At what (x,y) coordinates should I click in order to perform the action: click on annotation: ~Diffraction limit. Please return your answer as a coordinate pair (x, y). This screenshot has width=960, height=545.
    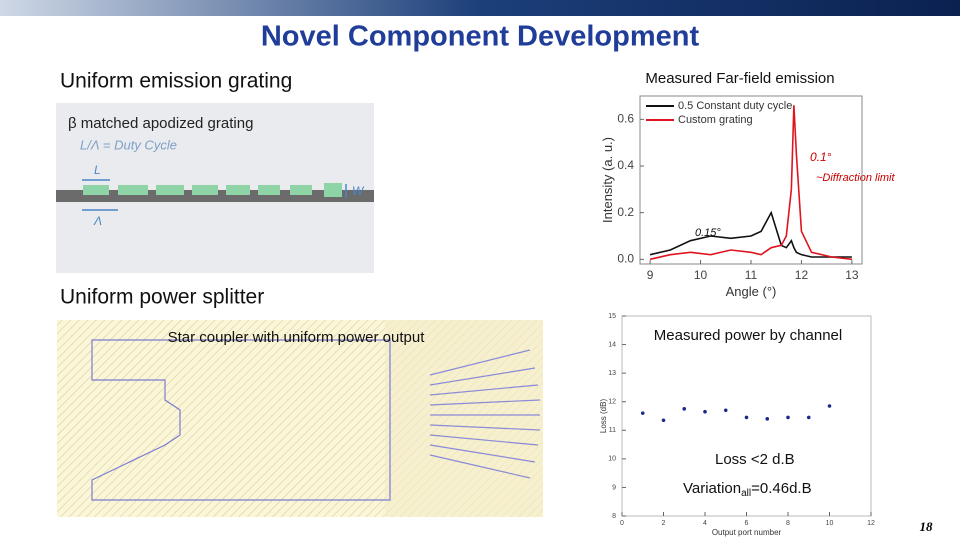
    Looking at the image, I should click on (855, 178).